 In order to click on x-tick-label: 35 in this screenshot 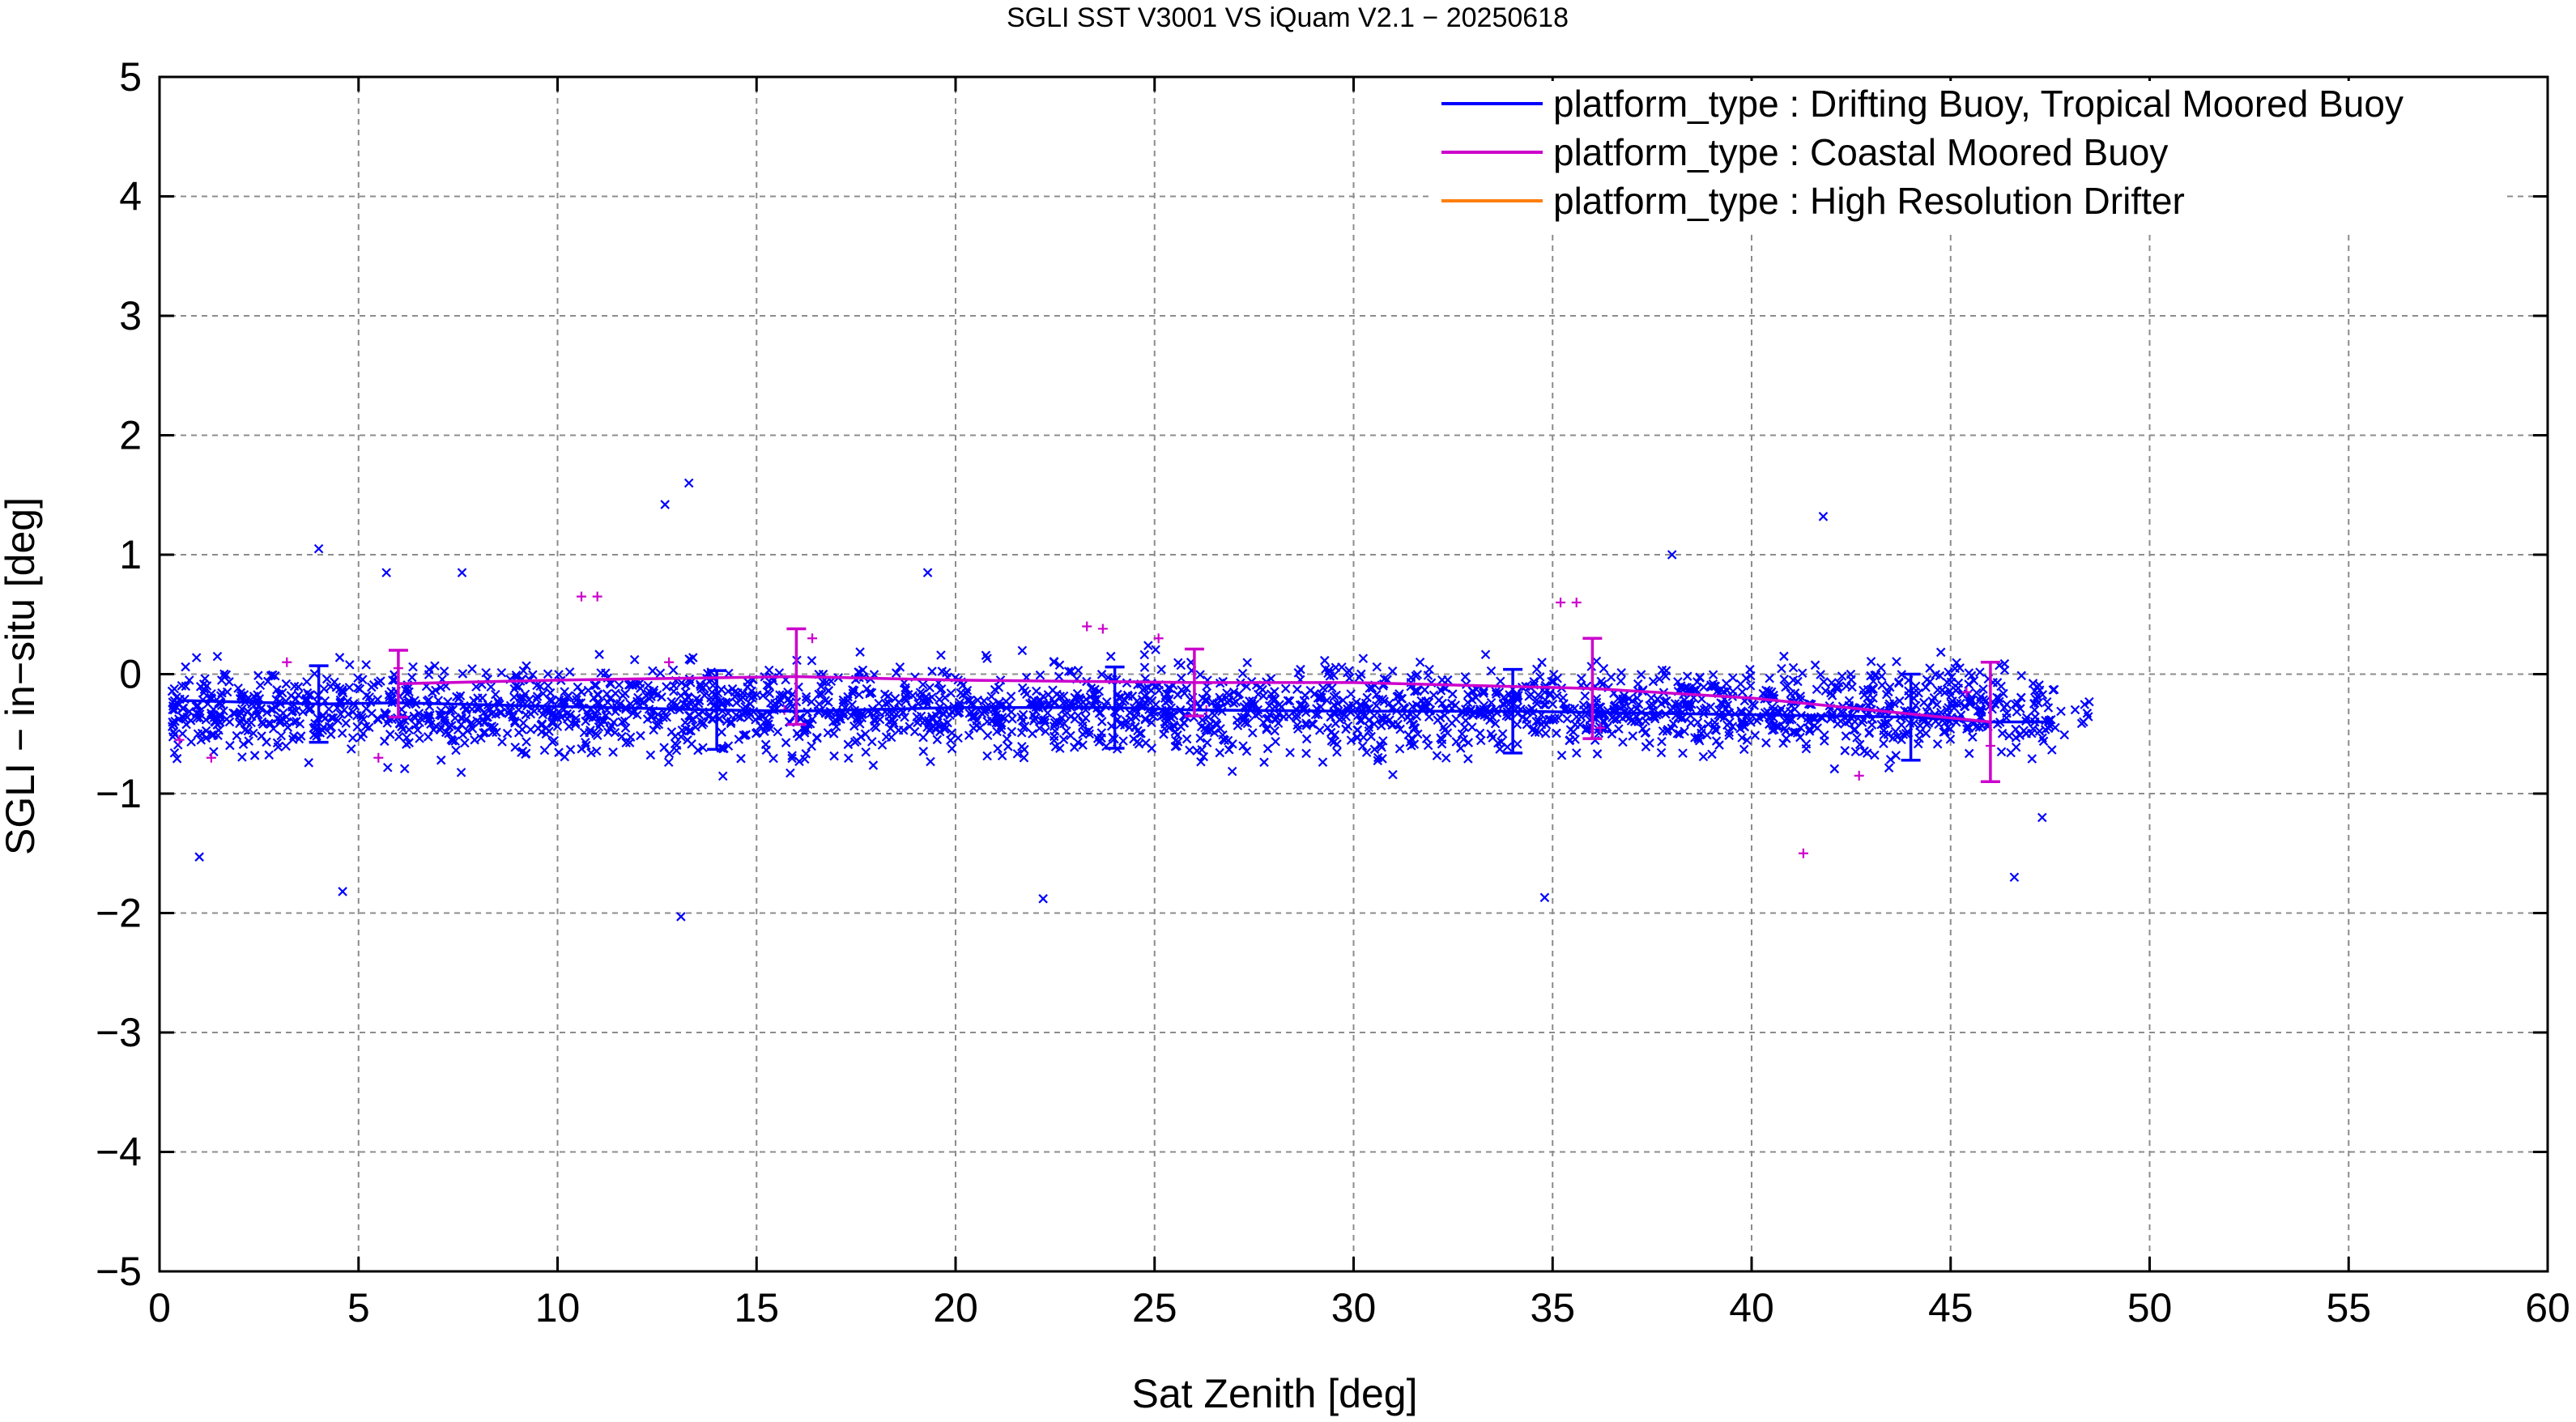, I will do `click(1552, 1307)`.